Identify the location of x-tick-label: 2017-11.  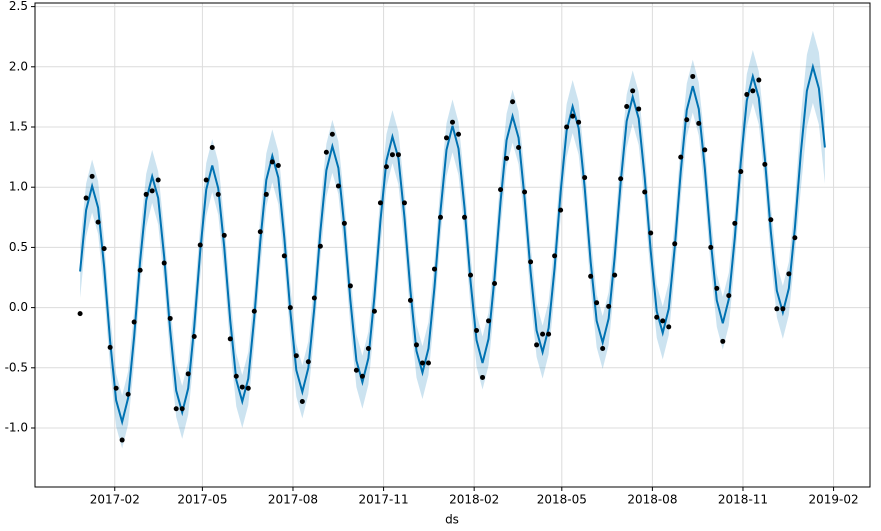
(384, 500).